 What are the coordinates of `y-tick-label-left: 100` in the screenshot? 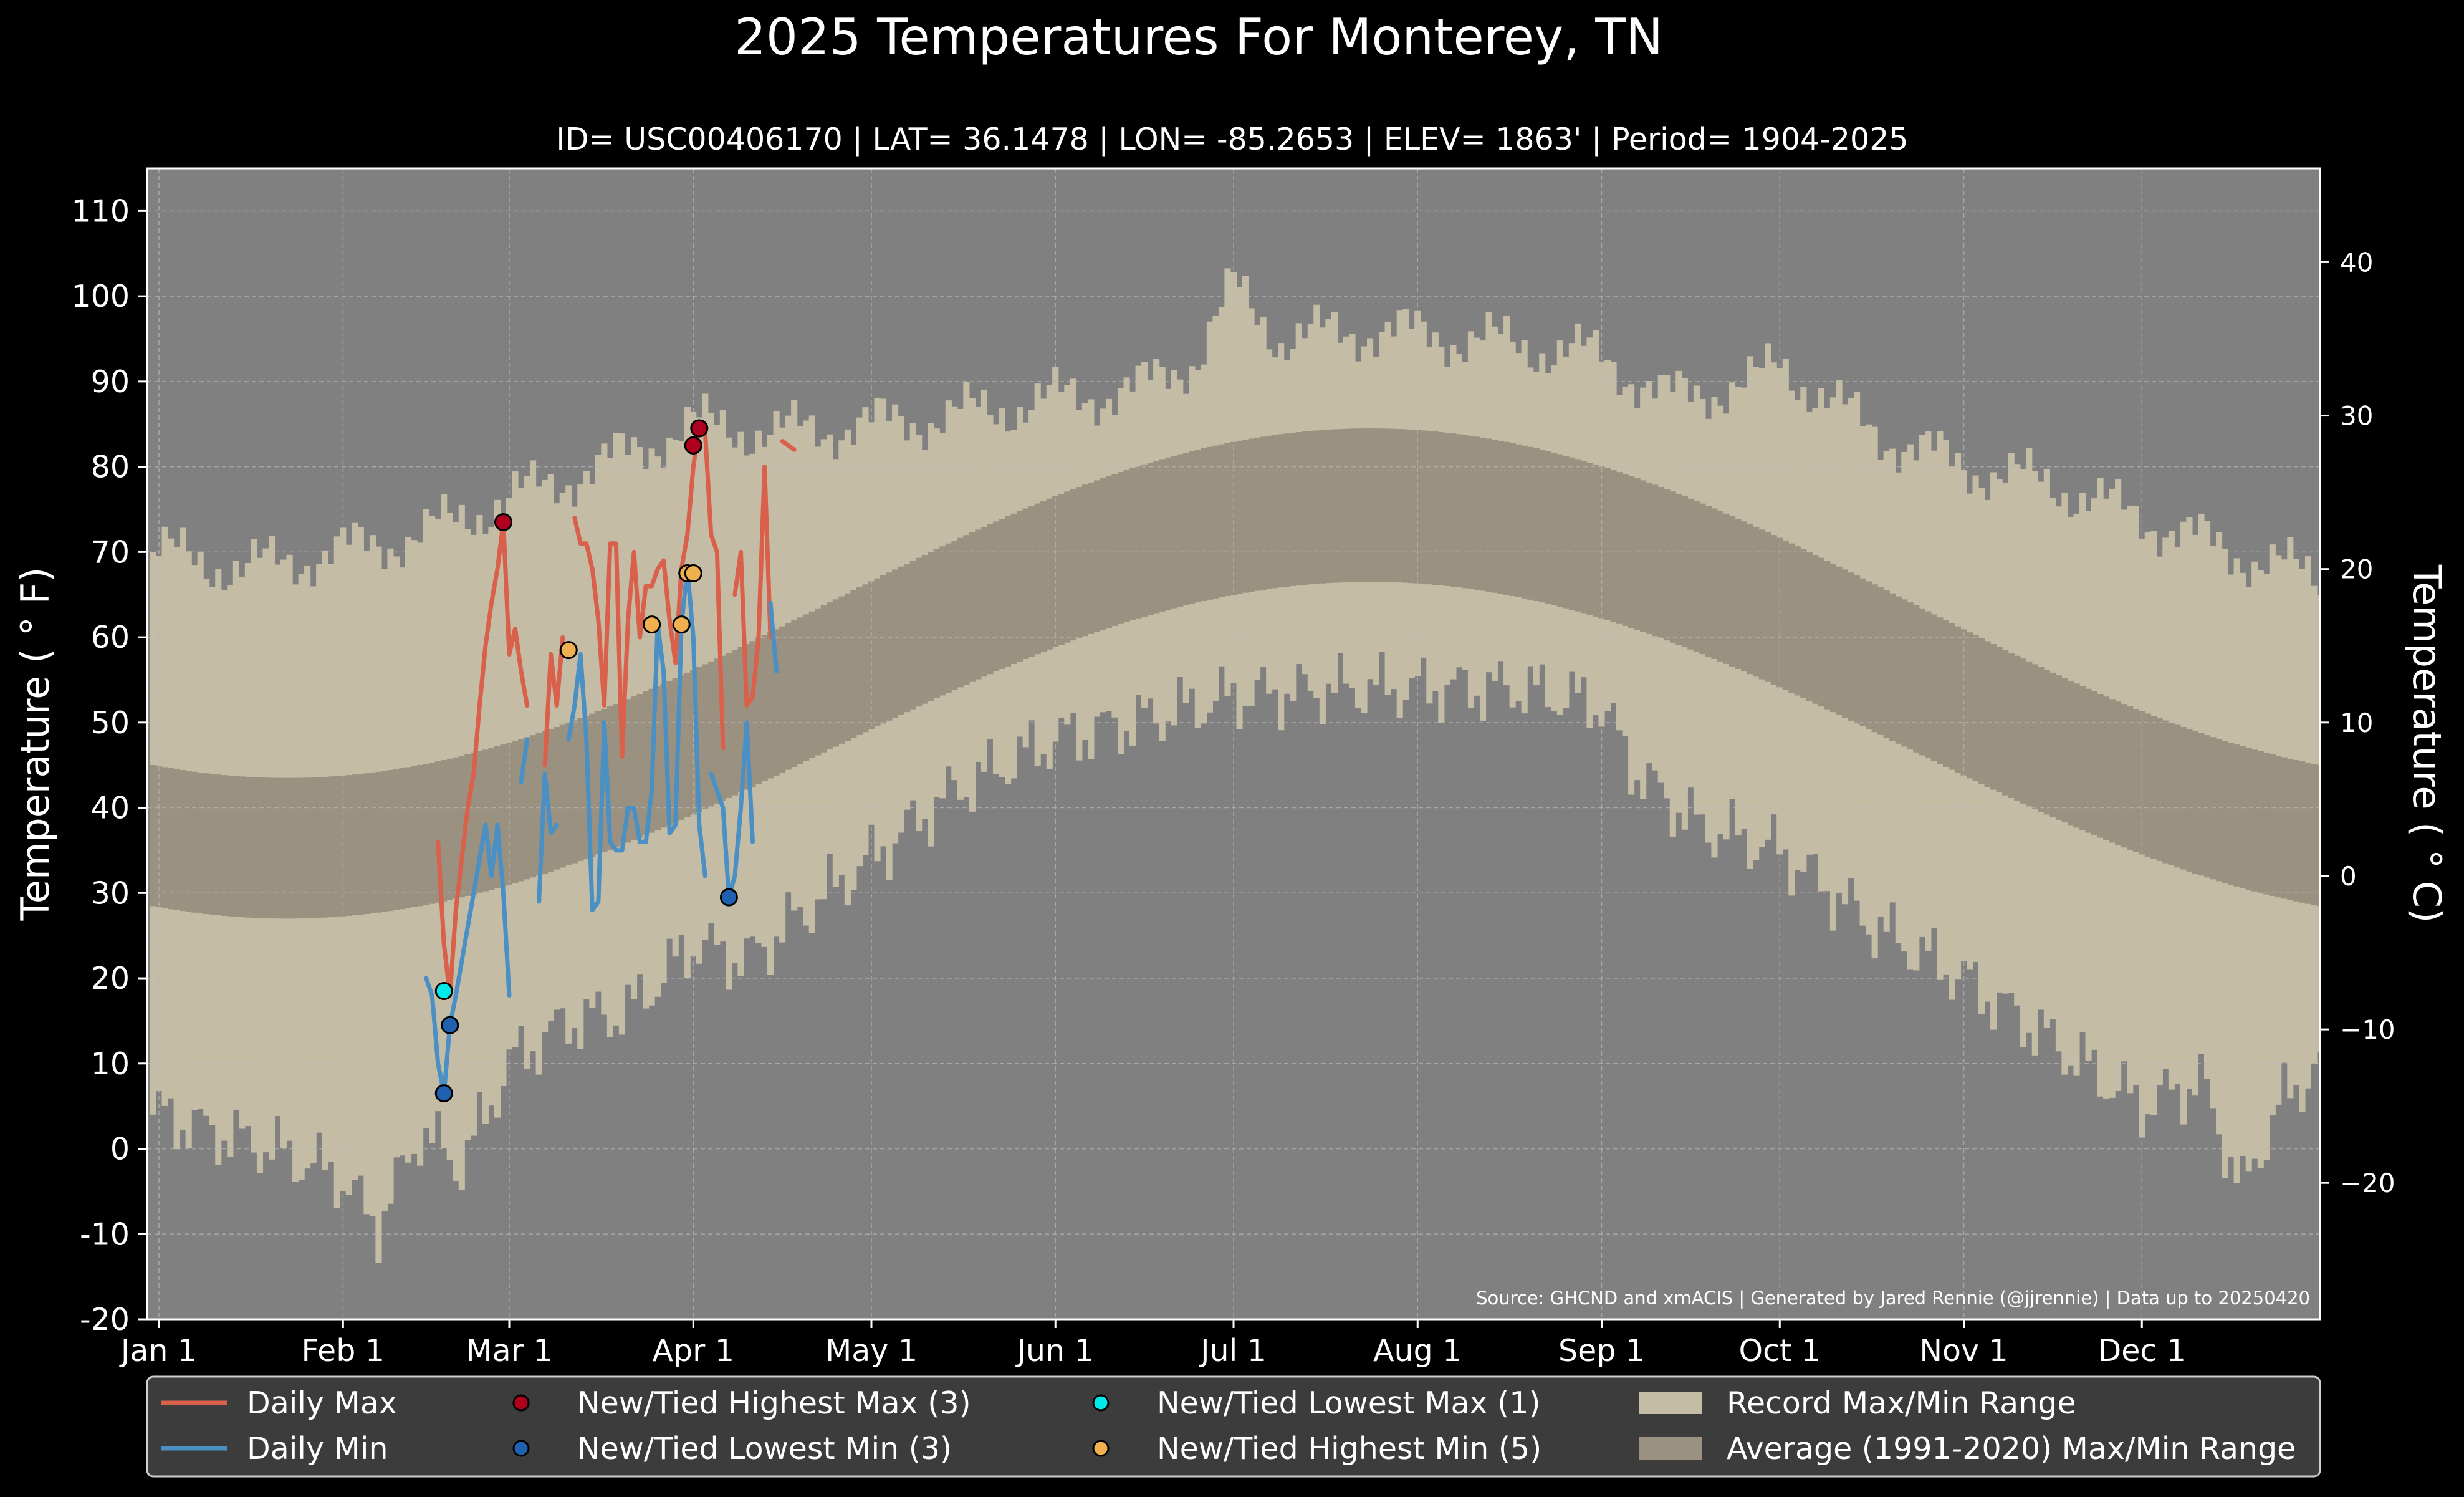 It's located at (100, 296).